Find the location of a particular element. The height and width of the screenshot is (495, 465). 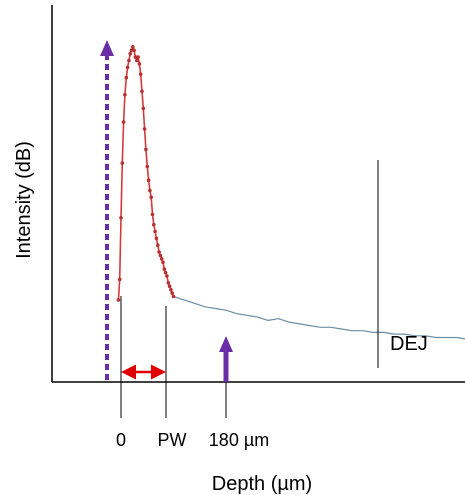

x-axis-label: Depth (µm) is located at coordinates (262, 484).